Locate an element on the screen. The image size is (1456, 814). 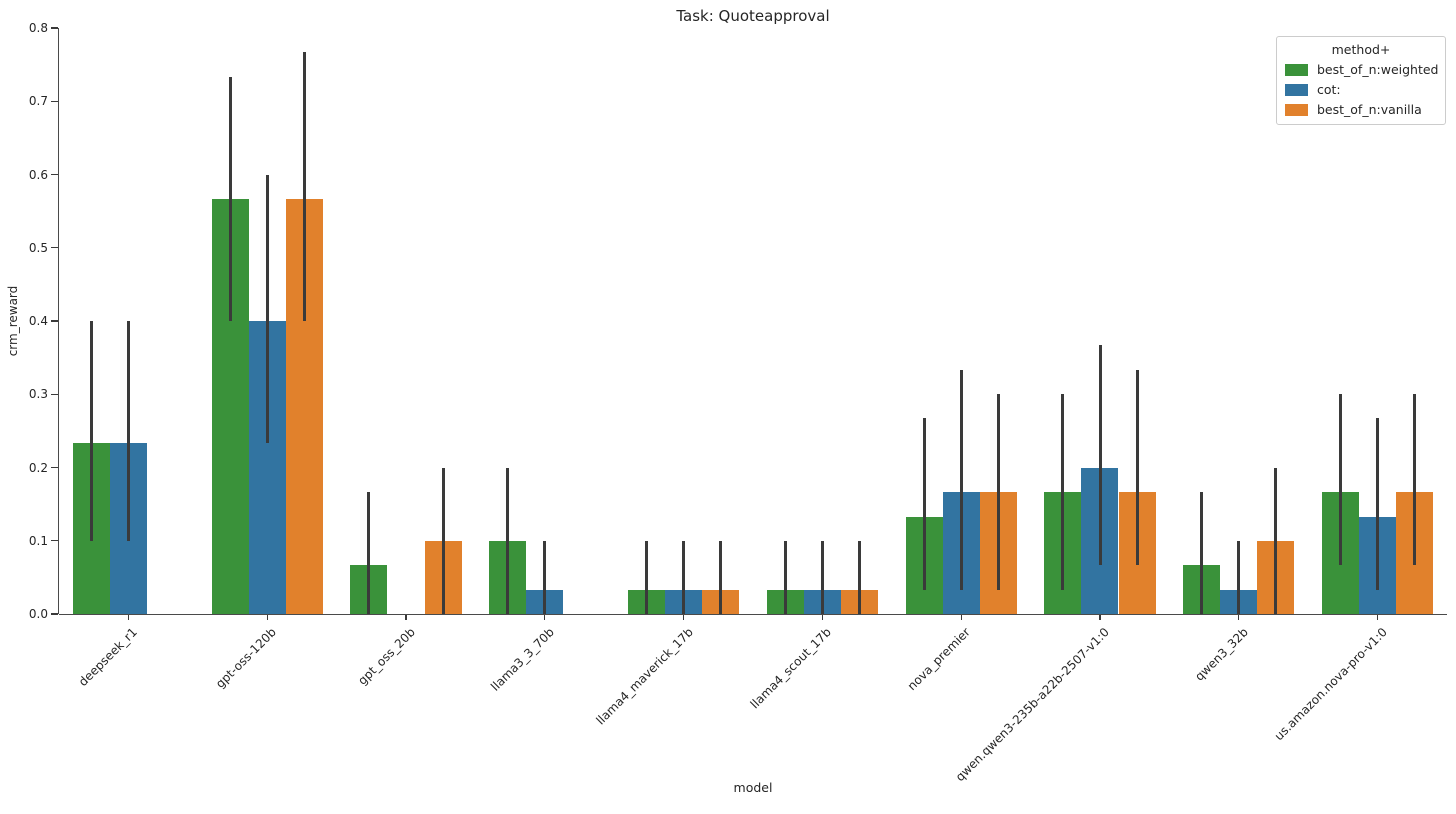
x-tick-label: qwen.qwen3-235b-a22b-2507-v1:0 is located at coordinates (1032, 705).